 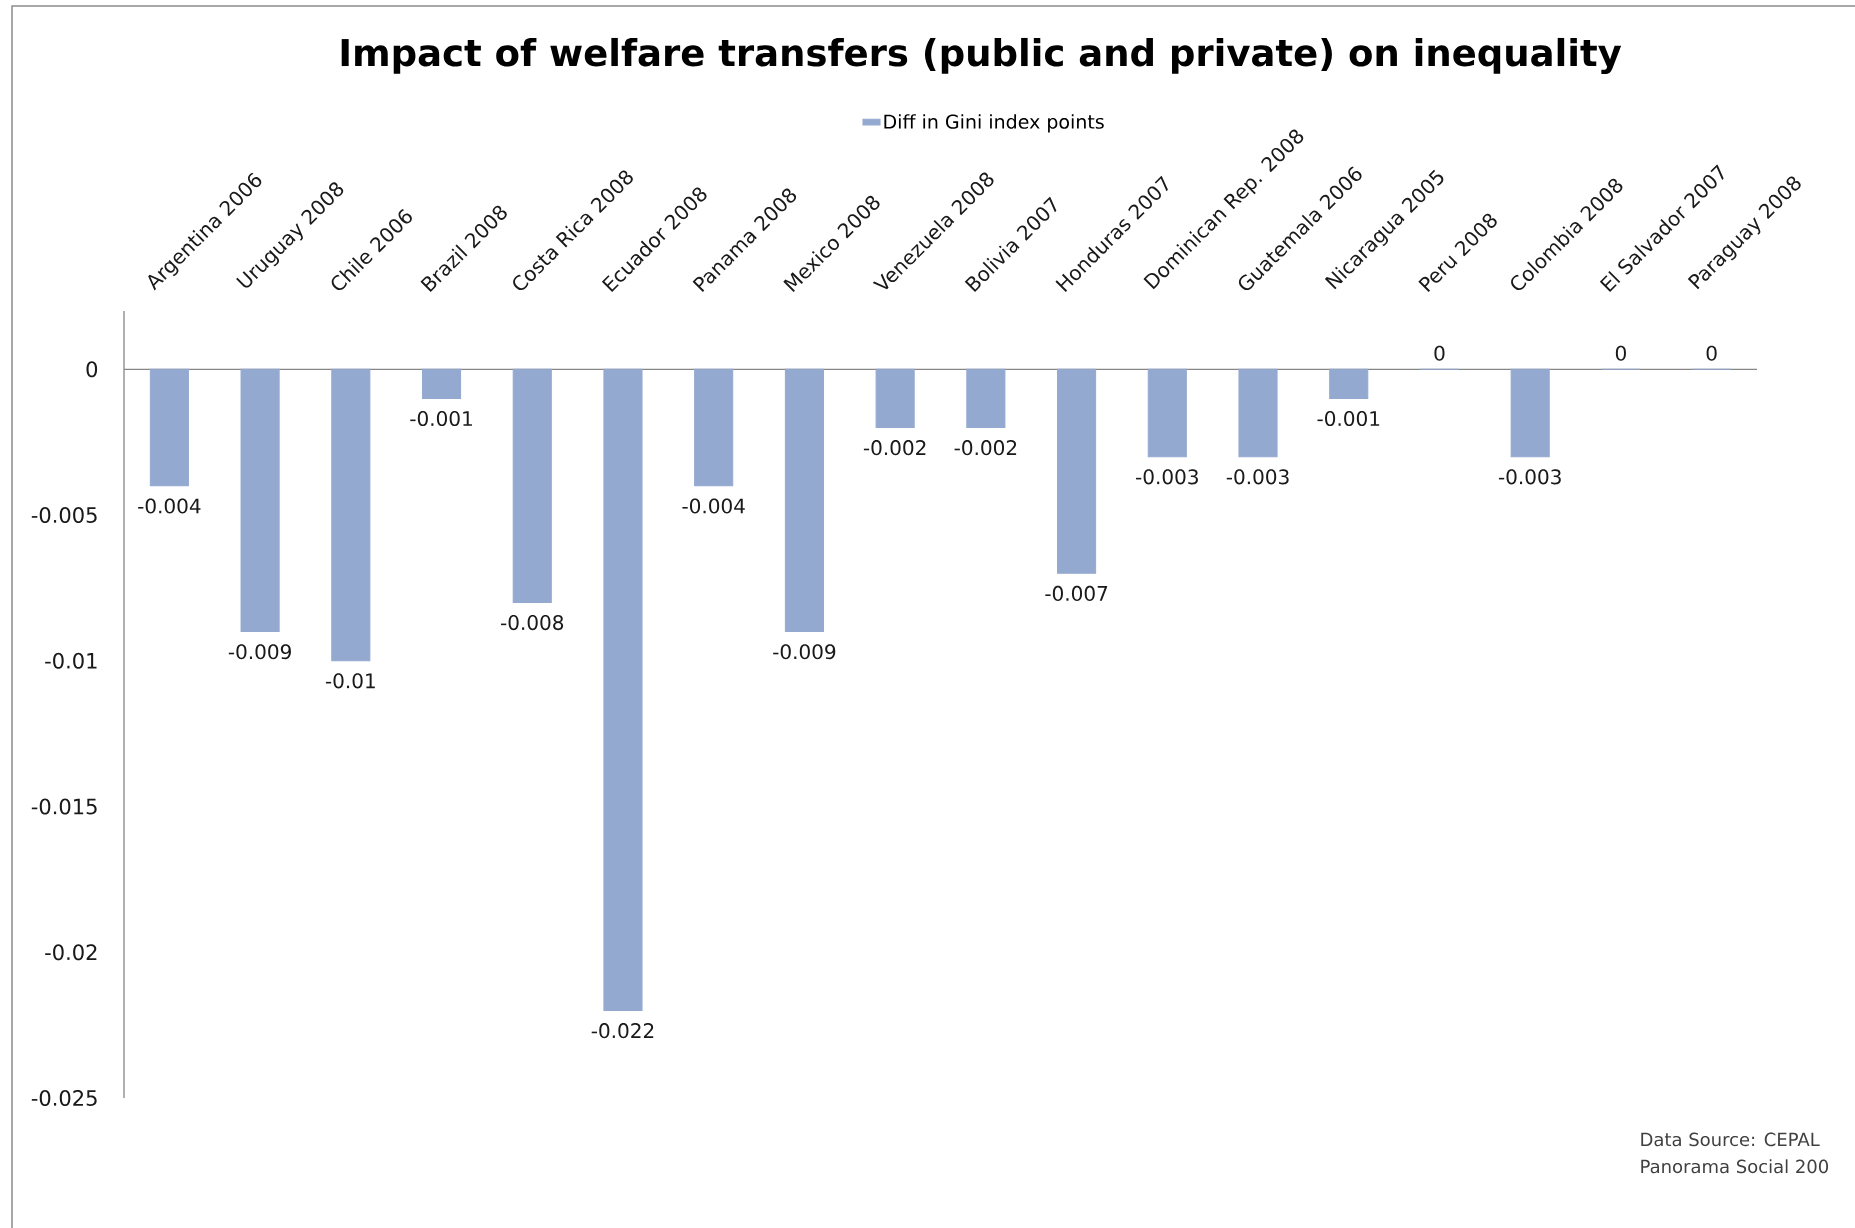 What do you see at coordinates (994, 123) in the screenshot?
I see `legend-label: Diff in Gini index points` at bounding box center [994, 123].